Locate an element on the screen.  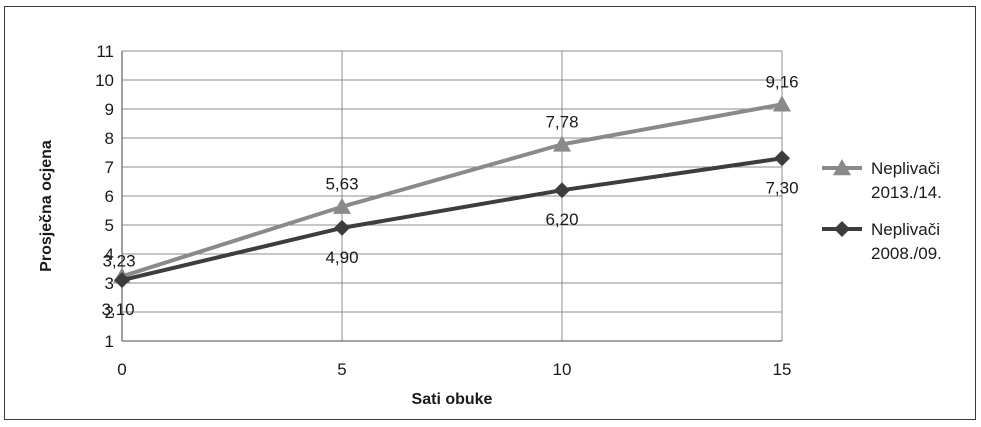
data-label: 3,23 is located at coordinates (118, 260).